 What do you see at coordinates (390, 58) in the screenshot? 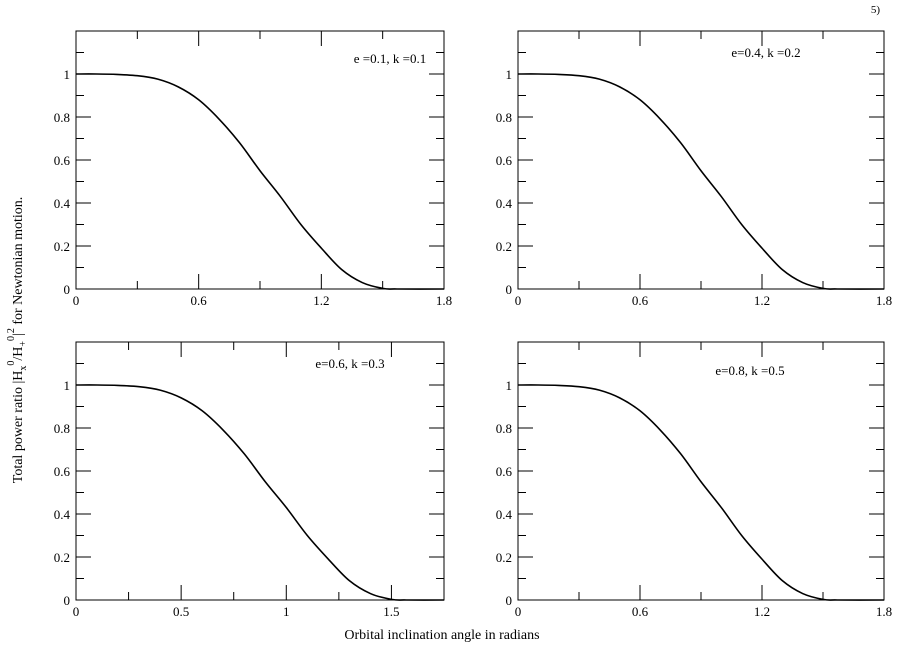
I see `panel-annotation: e =0.1, k =0.1` at bounding box center [390, 58].